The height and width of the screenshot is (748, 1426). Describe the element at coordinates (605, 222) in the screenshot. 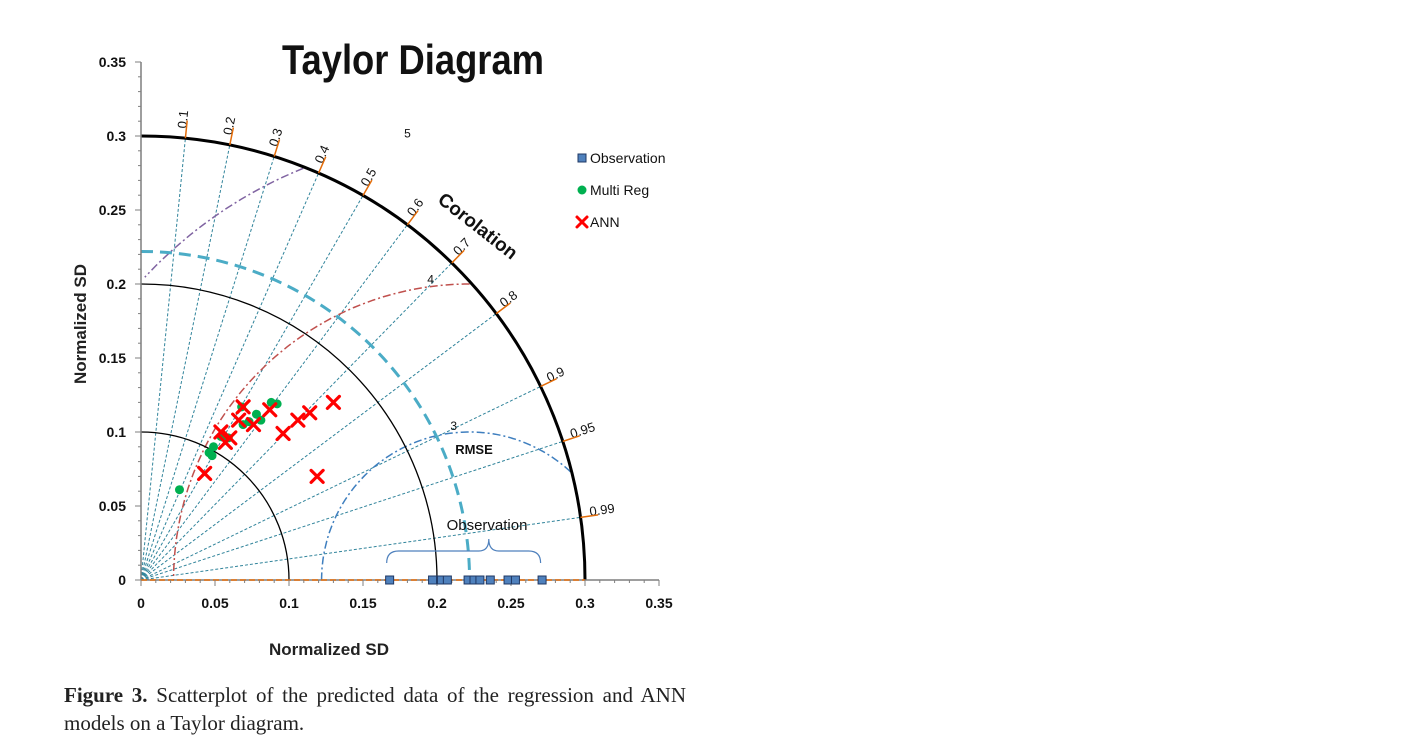

I see `legend-label: ANN` at that location.